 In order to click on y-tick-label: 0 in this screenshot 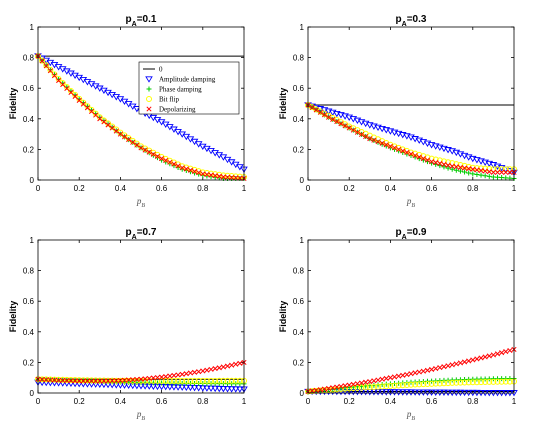, I will do `click(302, 180)`.